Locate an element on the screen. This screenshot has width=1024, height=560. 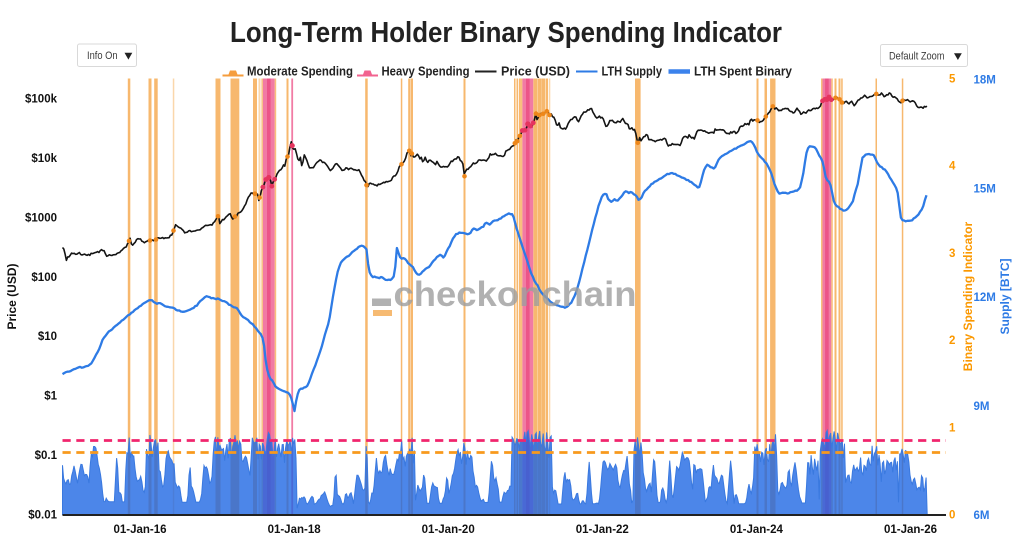
svg-text: 0 is located at coordinates (952, 516).